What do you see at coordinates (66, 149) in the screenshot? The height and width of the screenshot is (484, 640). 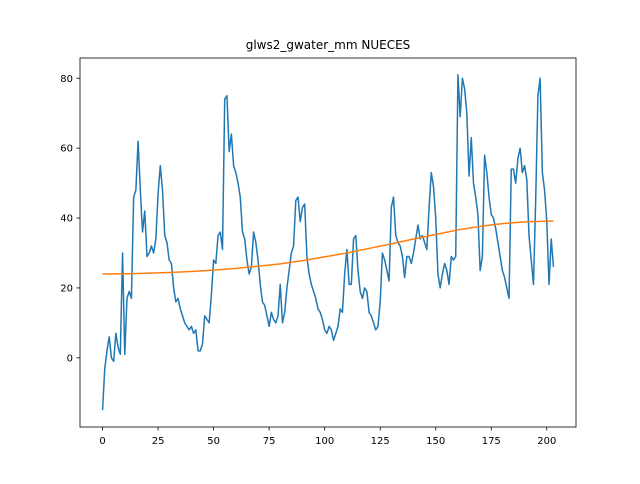 I see `y-tick-label: 60` at bounding box center [66, 149].